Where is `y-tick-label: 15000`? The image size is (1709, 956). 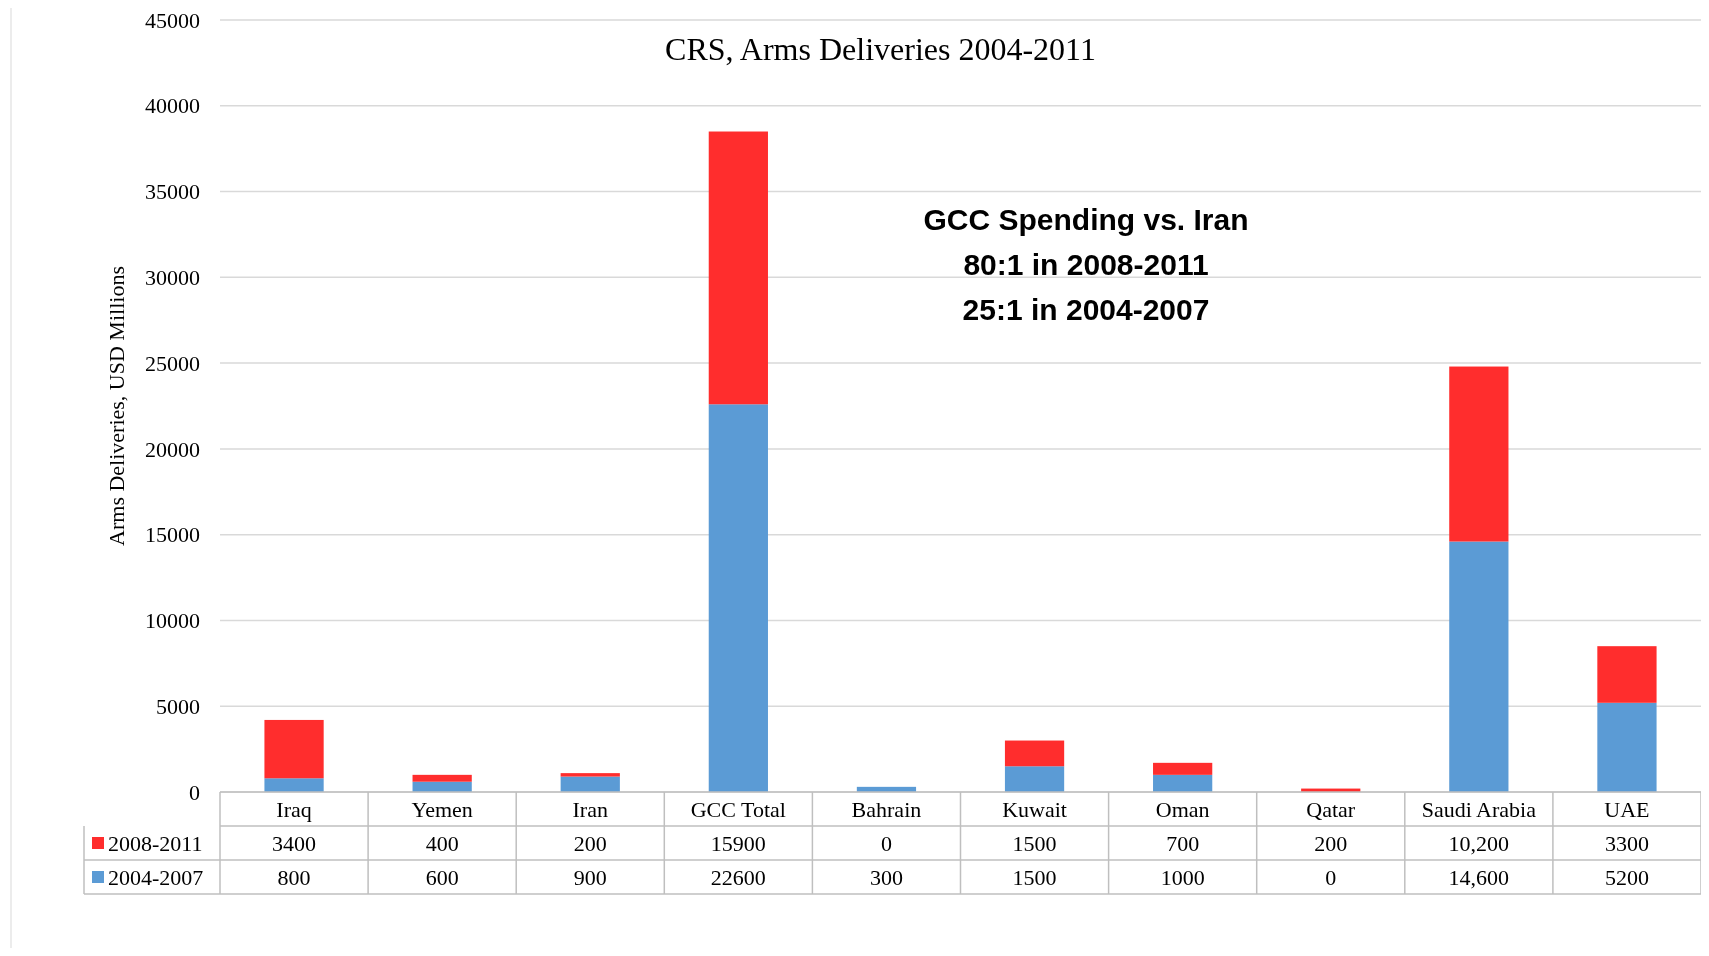 y-tick-label: 15000 is located at coordinates (172, 535).